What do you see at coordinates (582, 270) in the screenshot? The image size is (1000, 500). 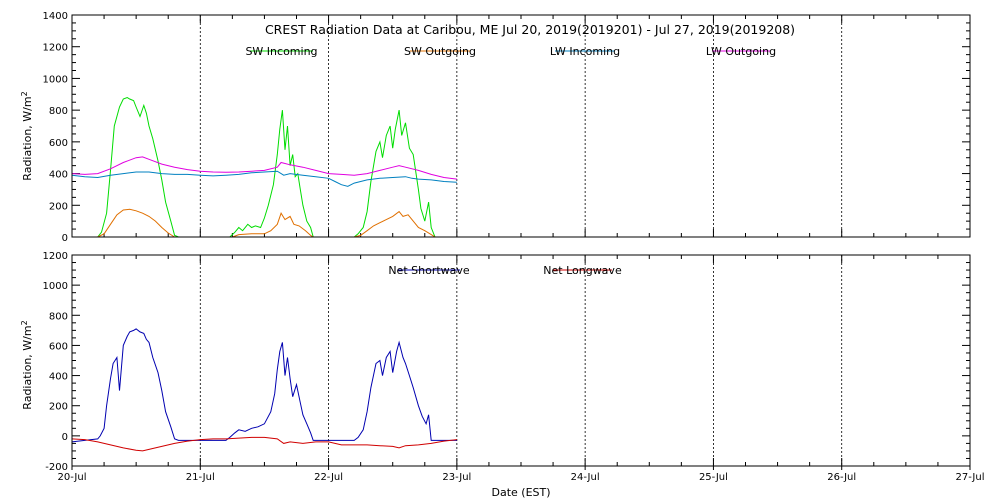 I see `legend-label: Net Longwave` at bounding box center [582, 270].